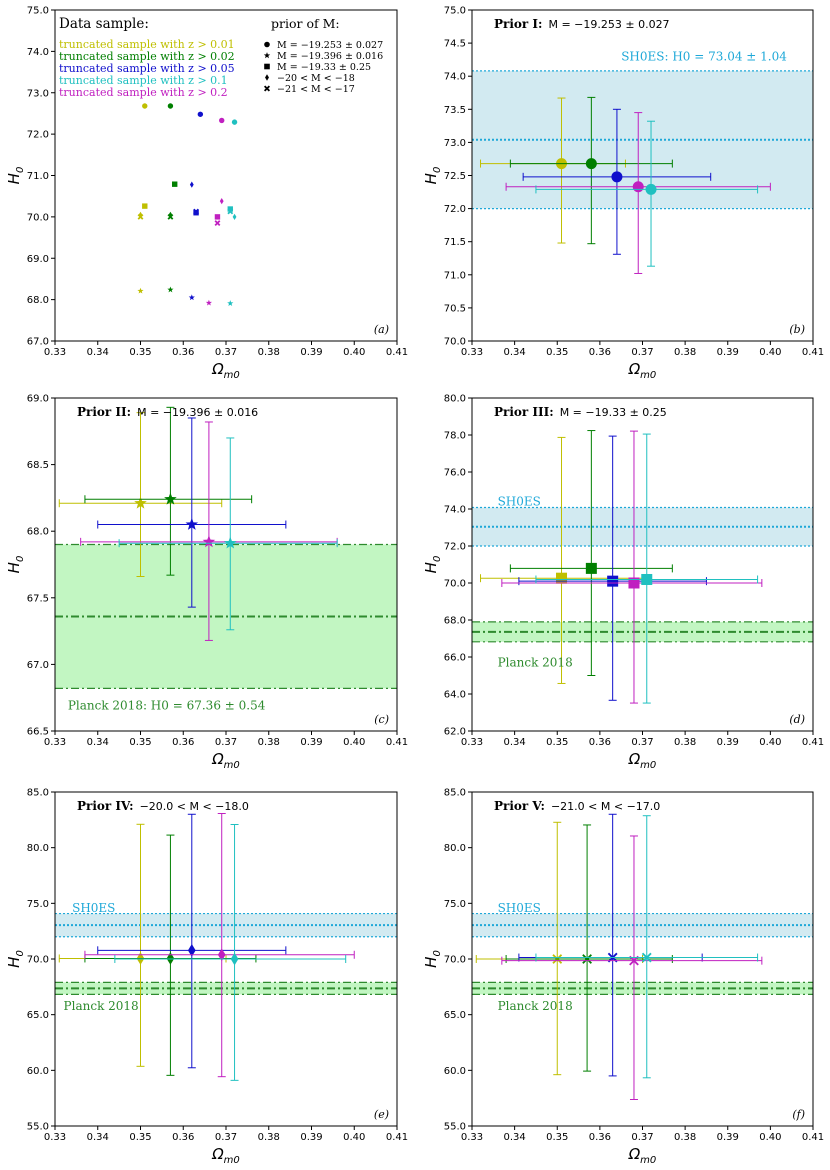  What do you see at coordinates (217, 369) in the screenshot?
I see `x-axis-label-main: Ω` at bounding box center [217, 369].